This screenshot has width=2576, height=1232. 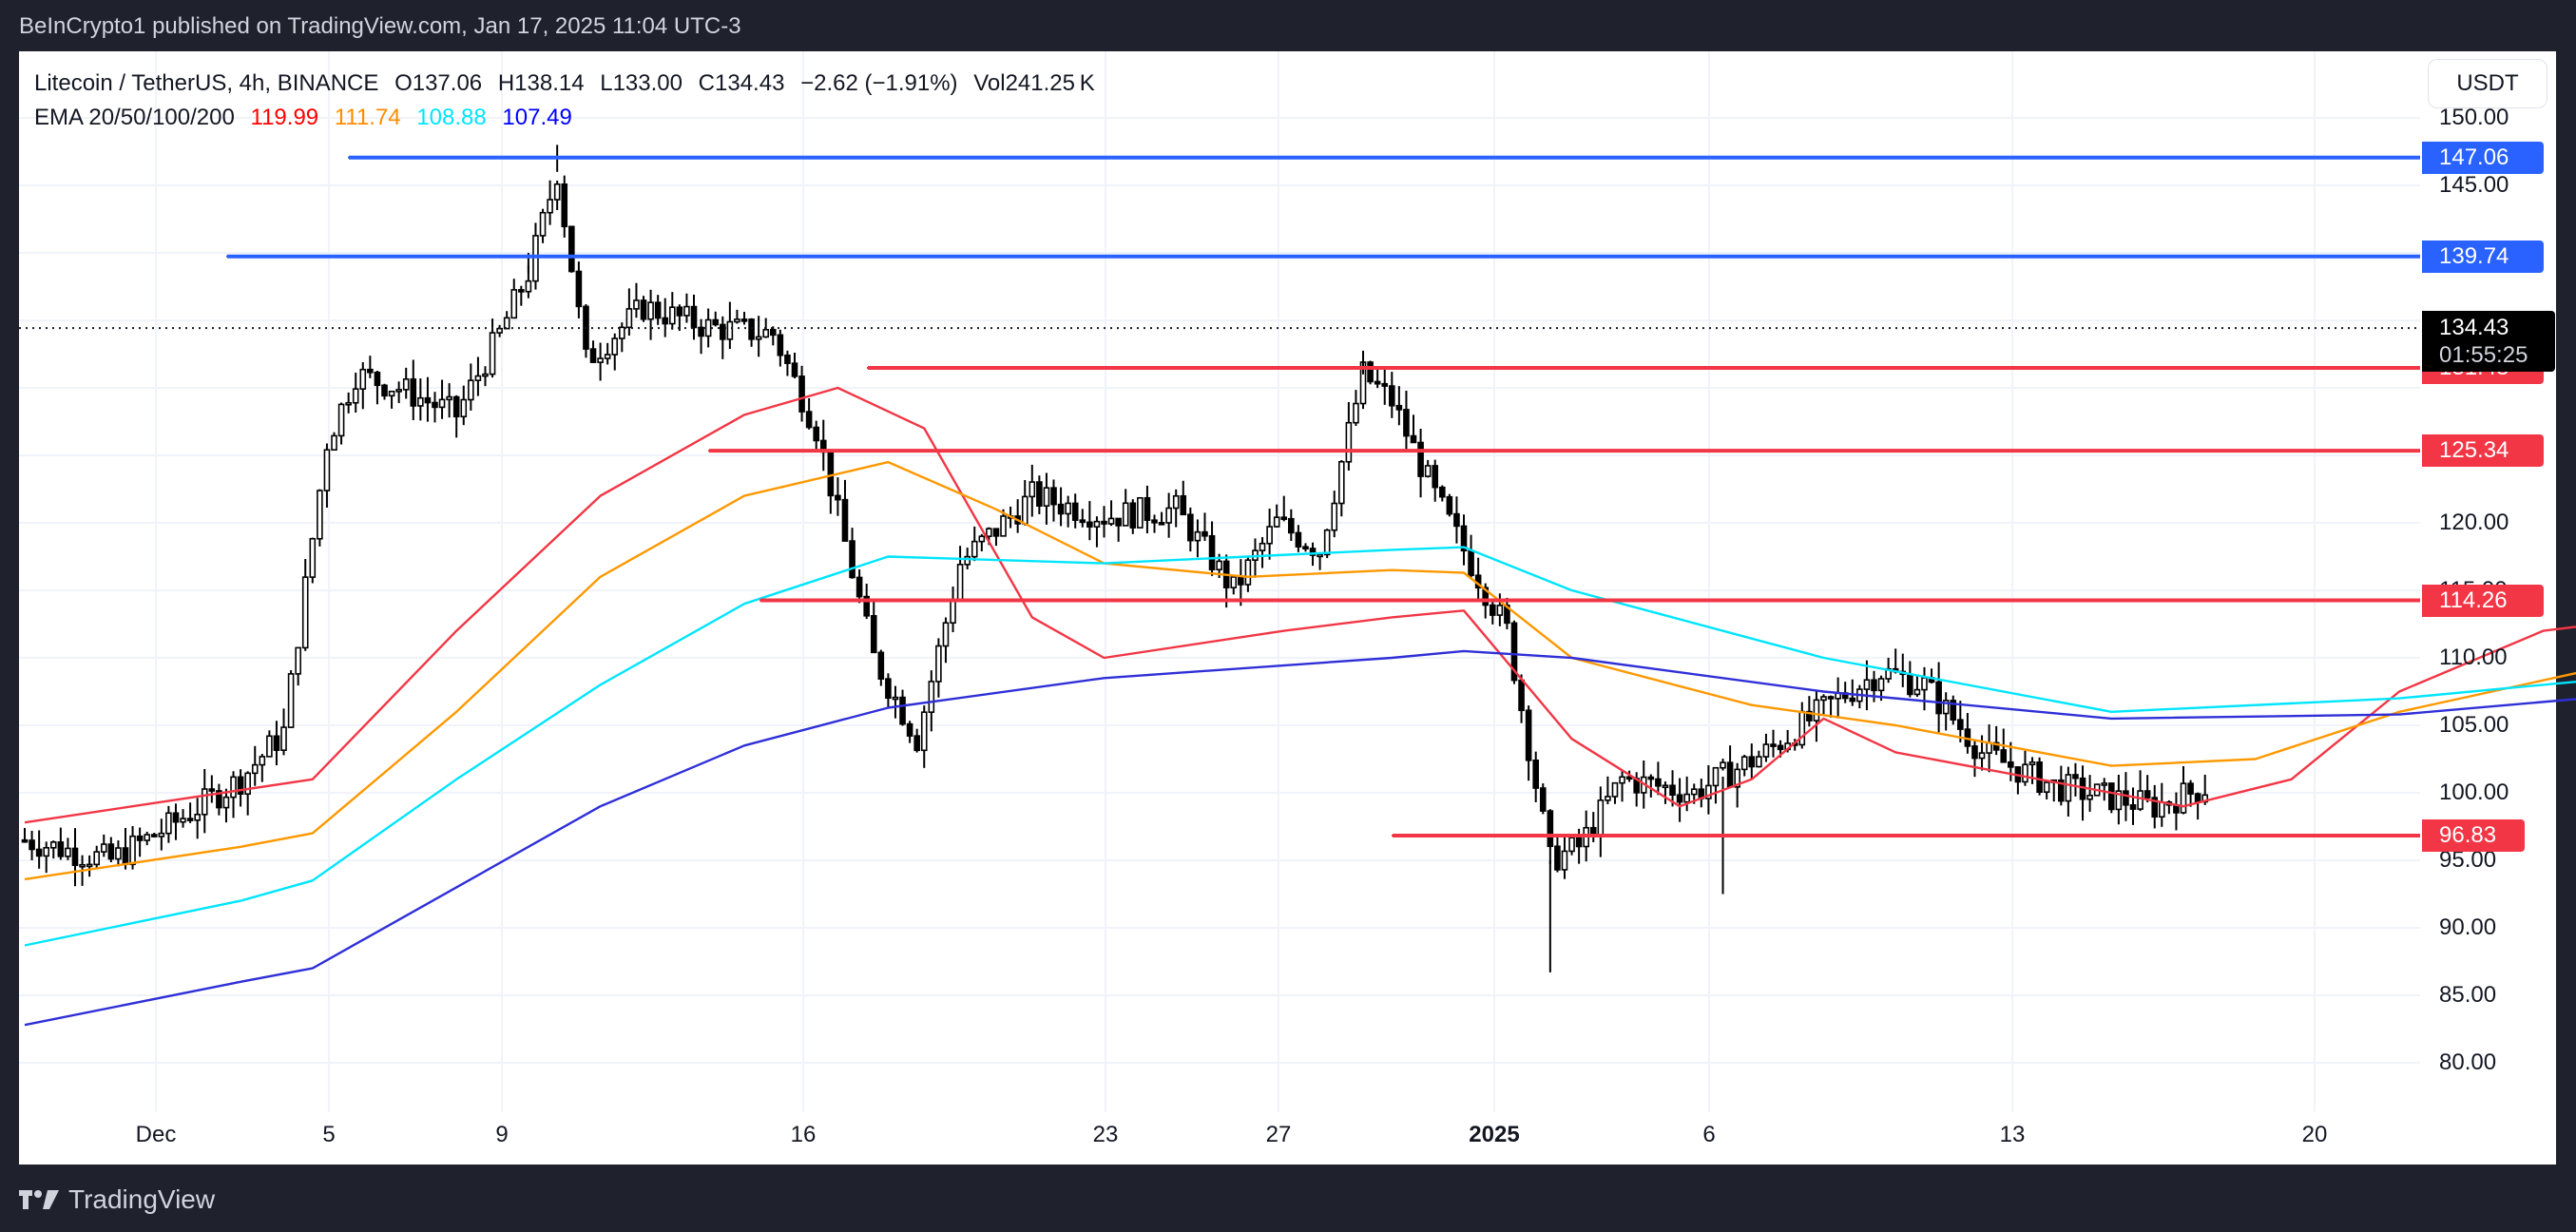 I want to click on low-value: L133.00, so click(x=641, y=83).